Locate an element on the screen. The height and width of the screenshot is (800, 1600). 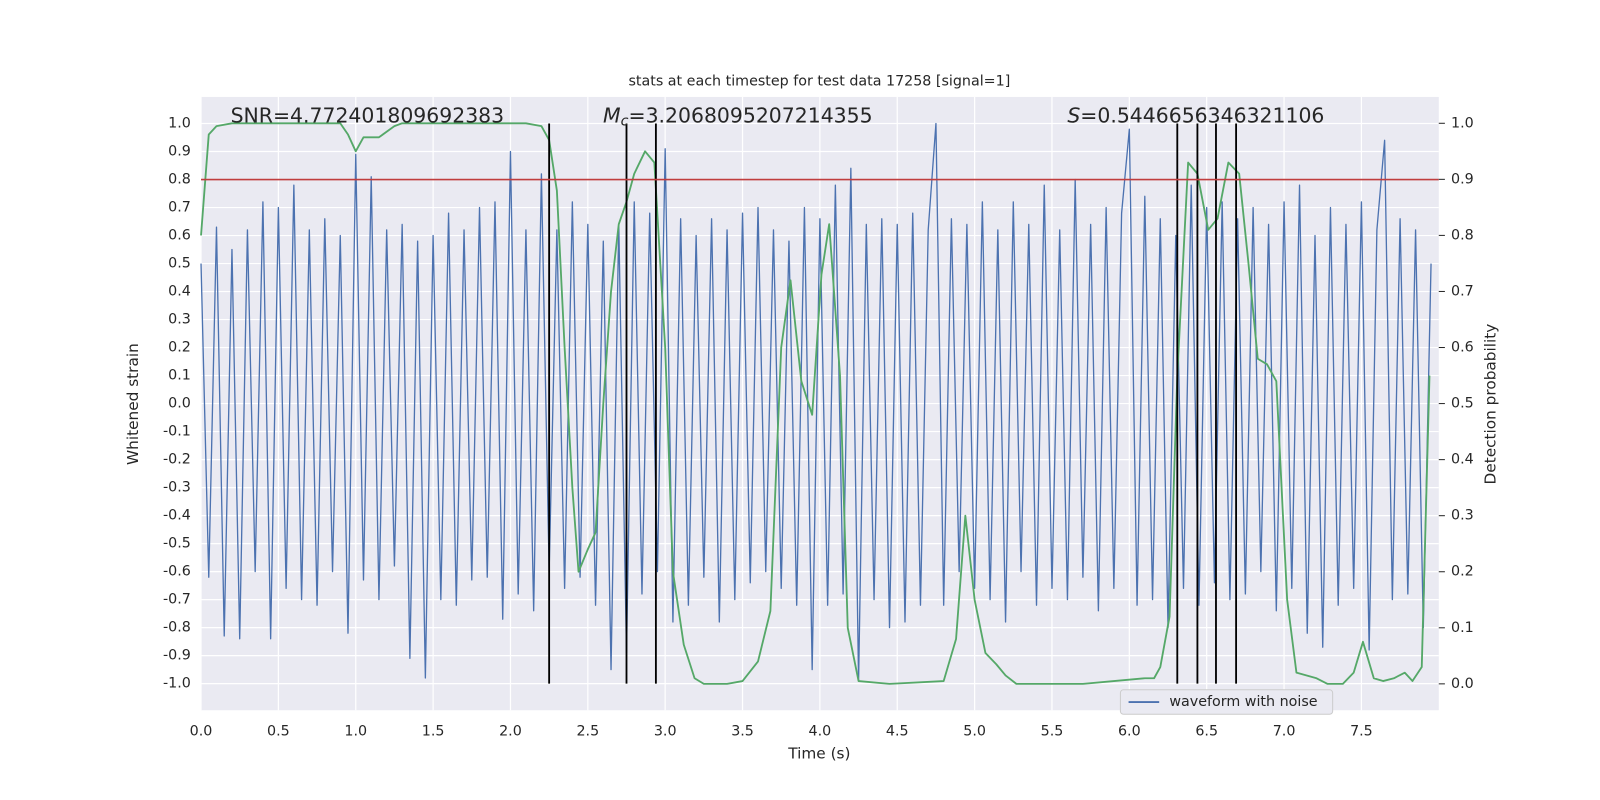
x-tick-label: 7.5 is located at coordinates (1361, 732).